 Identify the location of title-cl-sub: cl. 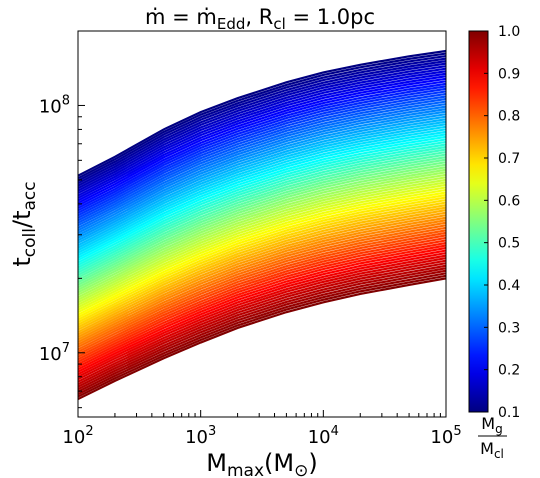
(279, 24).